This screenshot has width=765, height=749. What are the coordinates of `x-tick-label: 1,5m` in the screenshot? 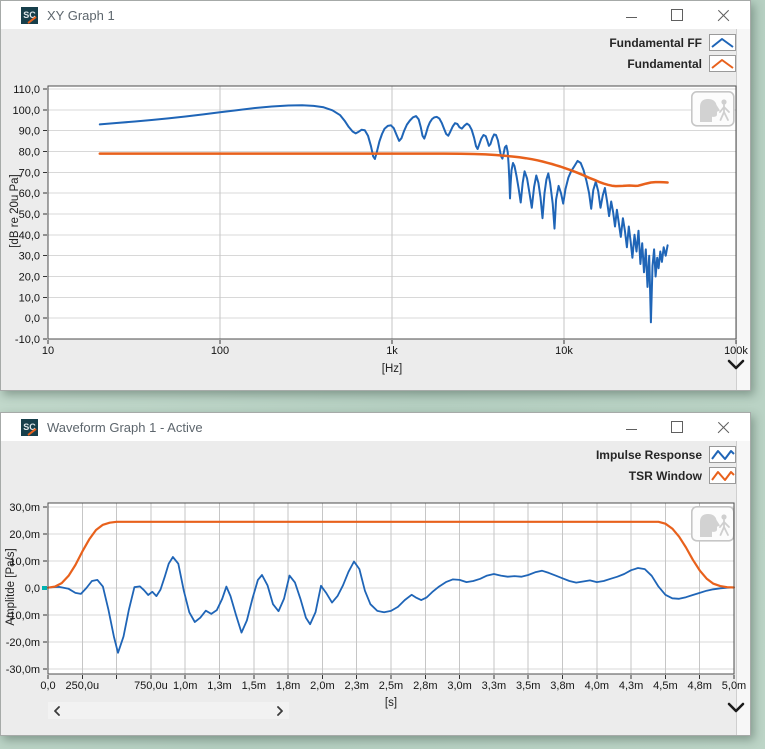 It's located at (254, 686).